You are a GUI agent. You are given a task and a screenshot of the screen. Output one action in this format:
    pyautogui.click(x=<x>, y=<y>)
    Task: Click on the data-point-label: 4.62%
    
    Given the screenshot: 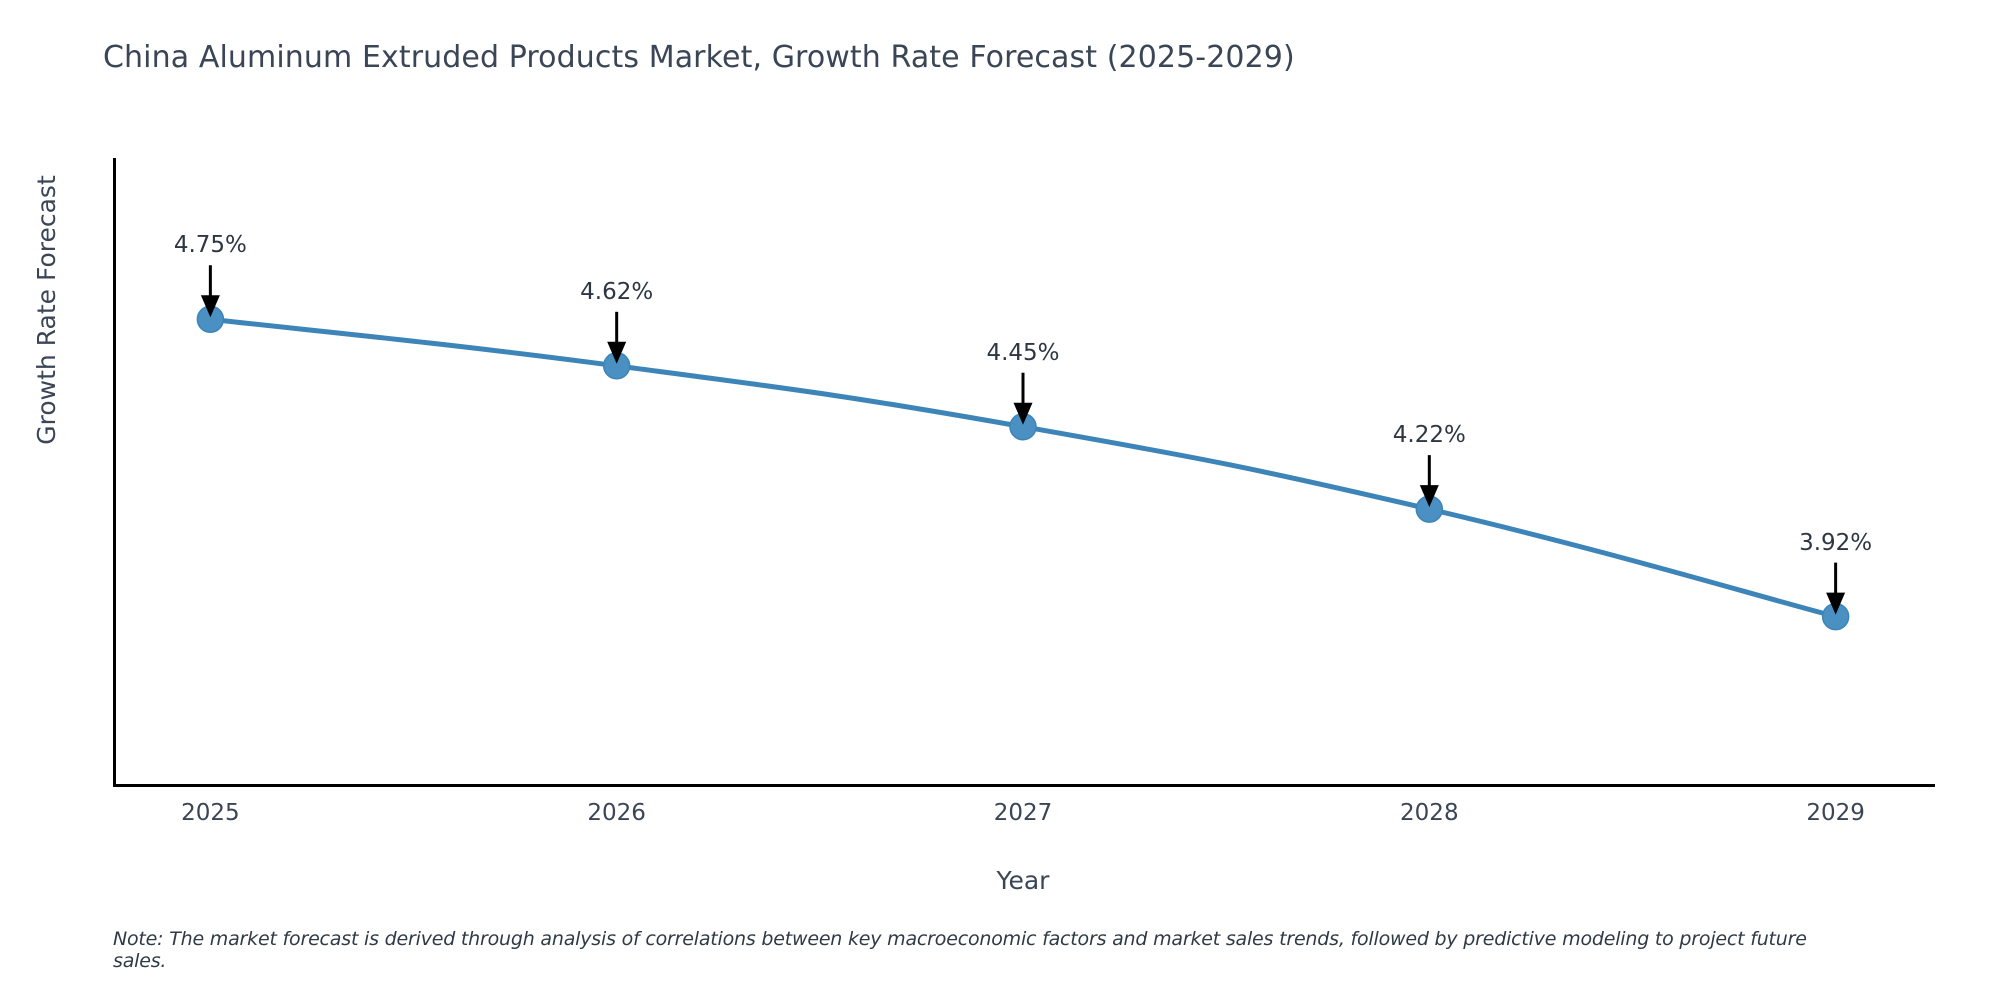 What is the action you would take?
    pyautogui.click(x=617, y=291)
    